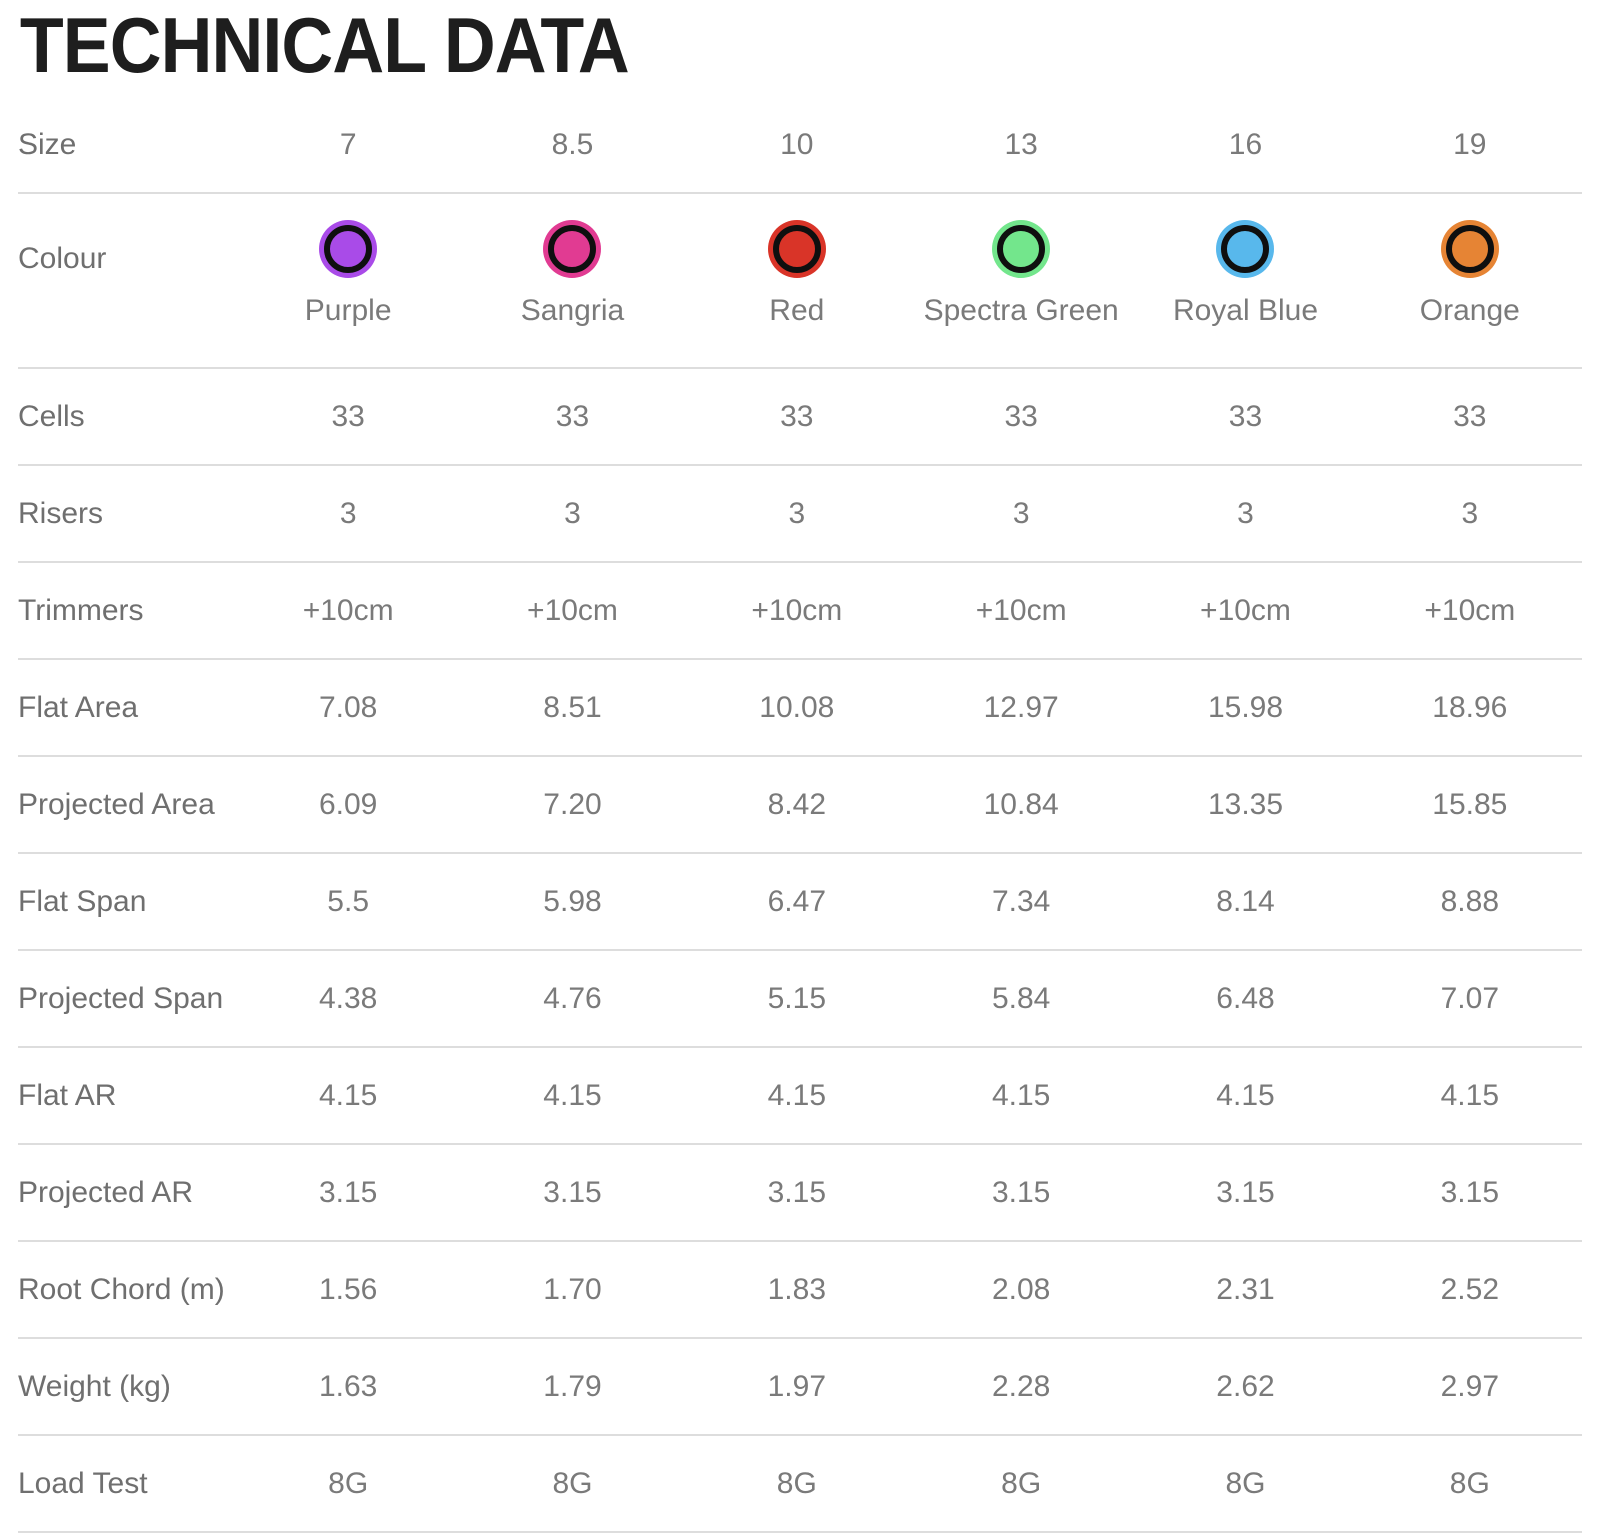  I want to click on value-cell-projected-ar-col3: 3.15, so click(797, 1192).